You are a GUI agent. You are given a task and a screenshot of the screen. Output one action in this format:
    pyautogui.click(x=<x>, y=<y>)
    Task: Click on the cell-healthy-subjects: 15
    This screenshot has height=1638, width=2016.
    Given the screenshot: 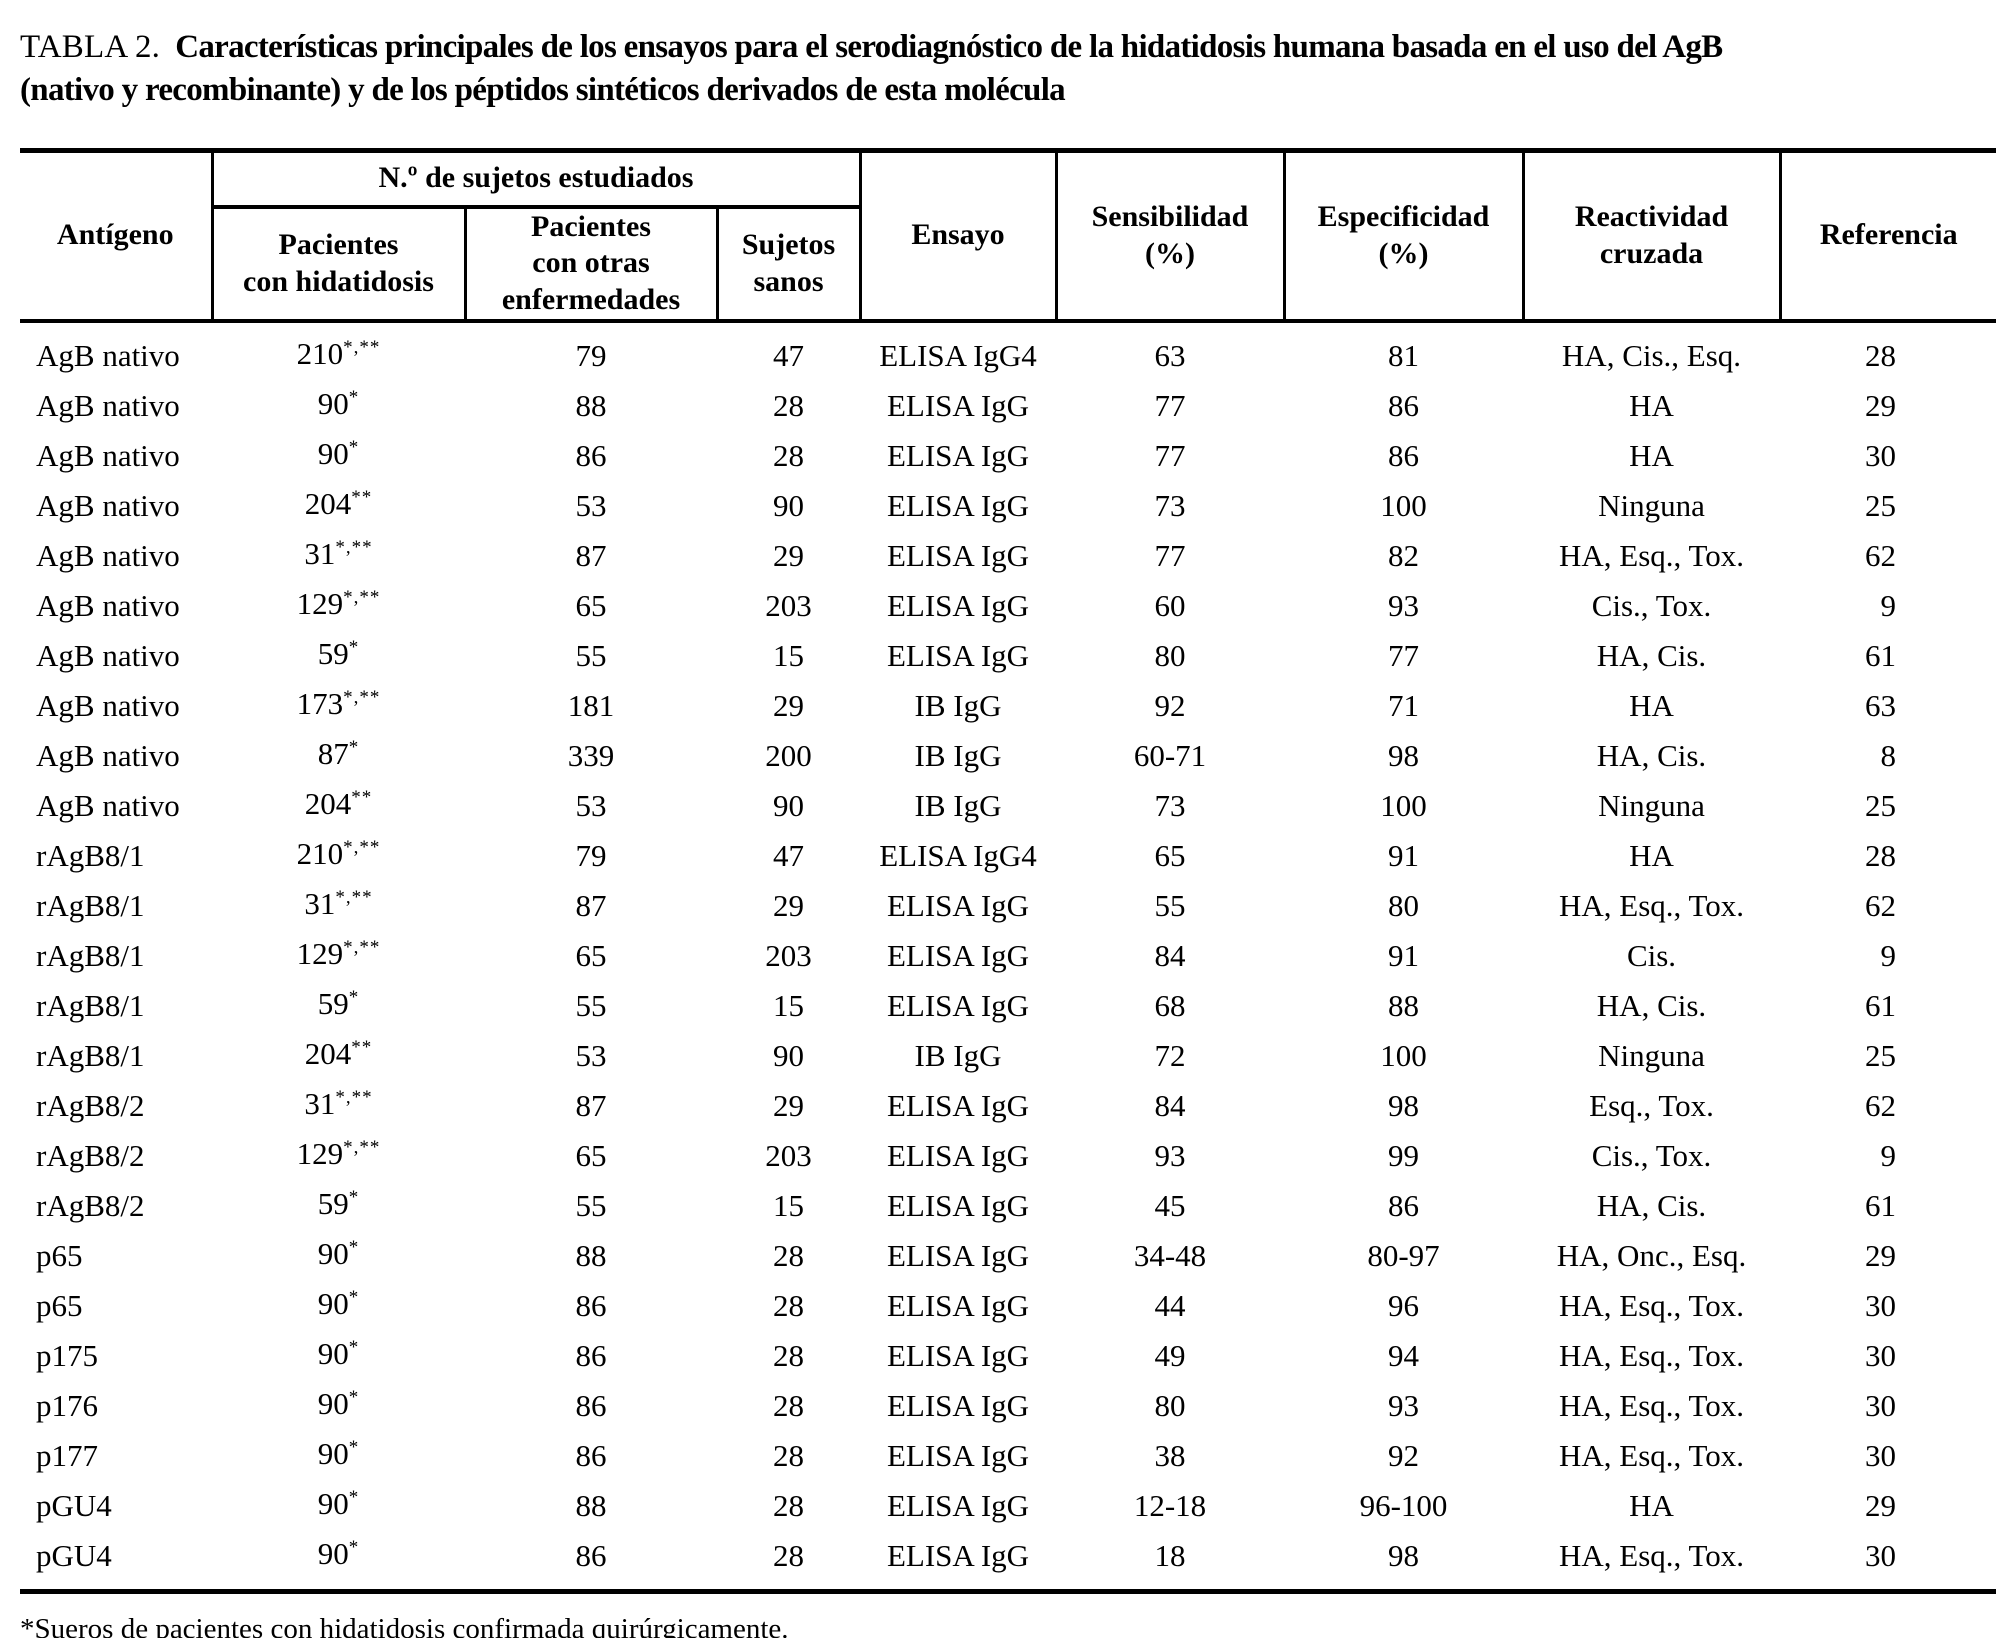 What is the action you would take?
    pyautogui.click(x=788, y=656)
    